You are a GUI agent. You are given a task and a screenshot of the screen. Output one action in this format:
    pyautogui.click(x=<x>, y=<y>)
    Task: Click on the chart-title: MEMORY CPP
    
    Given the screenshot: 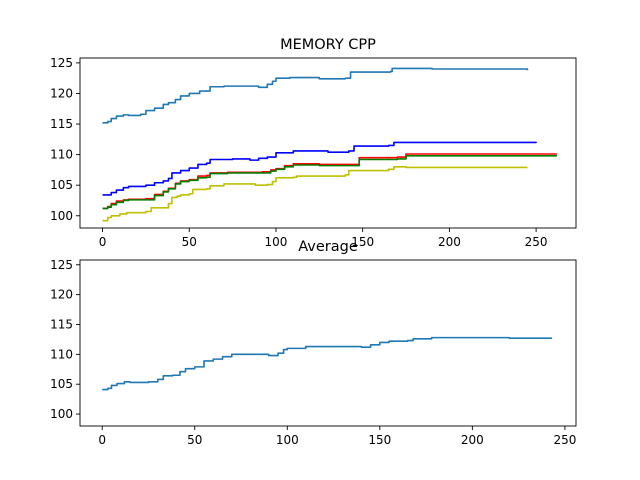 What is the action you would take?
    pyautogui.click(x=328, y=45)
    